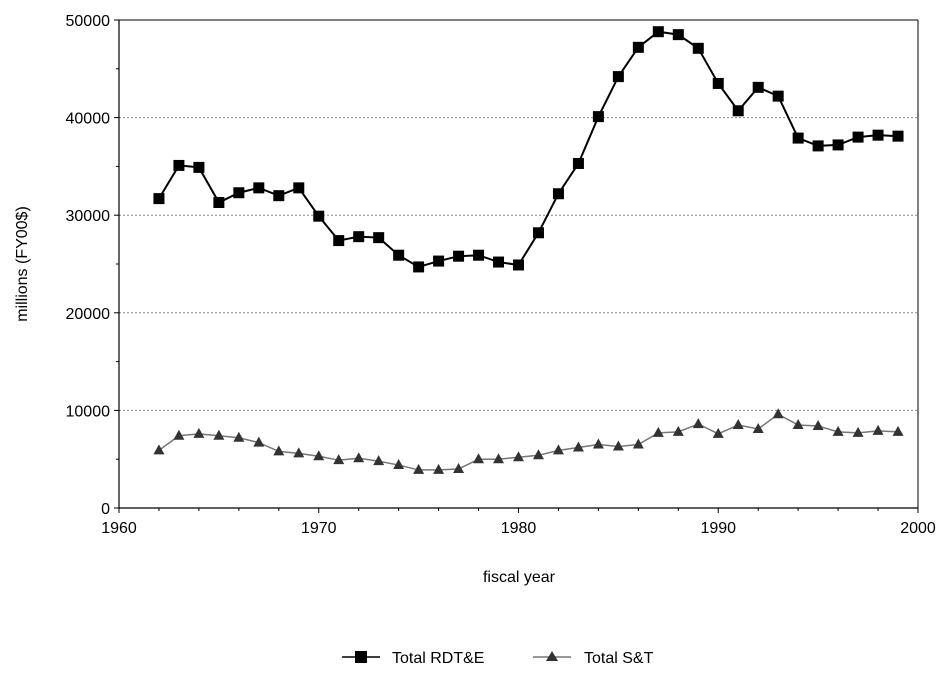 The image size is (945, 684). What do you see at coordinates (88, 411) in the screenshot?
I see `y-tick-label: 10000` at bounding box center [88, 411].